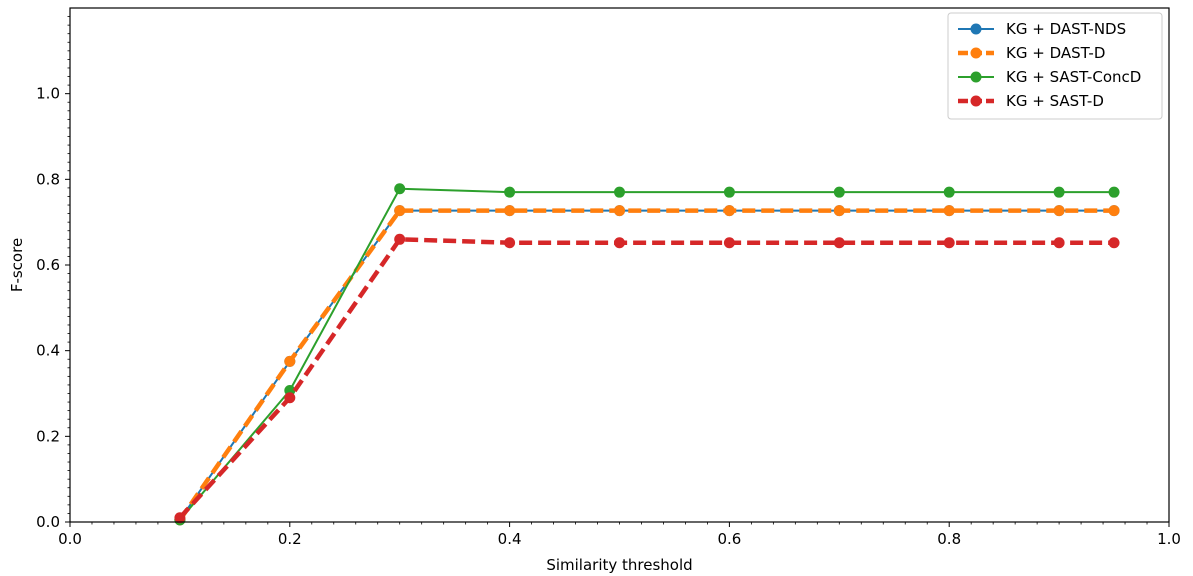  What do you see at coordinates (17, 265) in the screenshot?
I see `y-axis-label: F-score` at bounding box center [17, 265].